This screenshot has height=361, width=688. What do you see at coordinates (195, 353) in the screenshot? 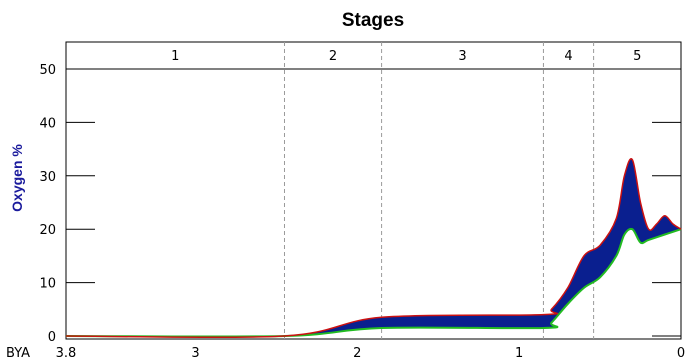
I see `x-tick-label: 3` at bounding box center [195, 353].